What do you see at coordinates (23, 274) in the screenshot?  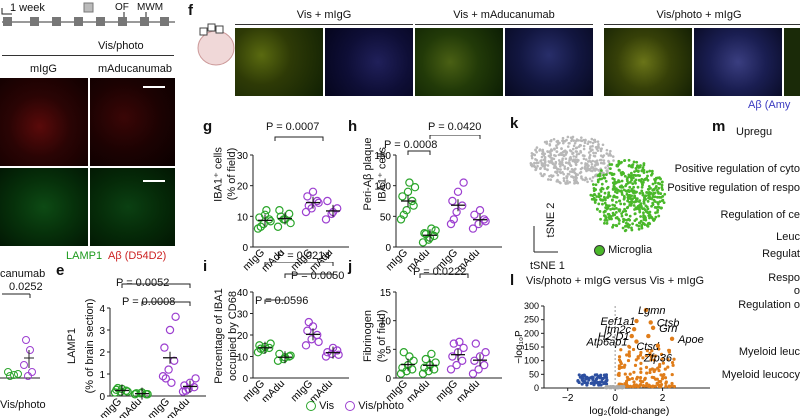 I see `partial-label: canumab` at bounding box center [23, 274].